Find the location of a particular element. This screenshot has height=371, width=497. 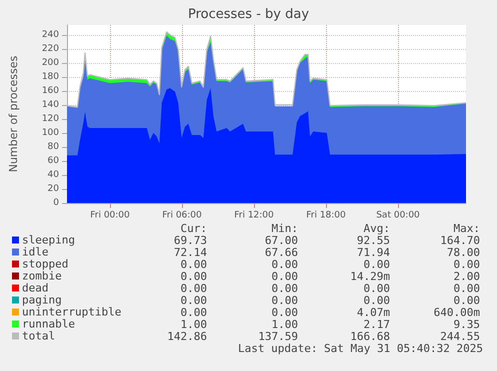

y-tick-label: 40 is located at coordinates (54, 175).